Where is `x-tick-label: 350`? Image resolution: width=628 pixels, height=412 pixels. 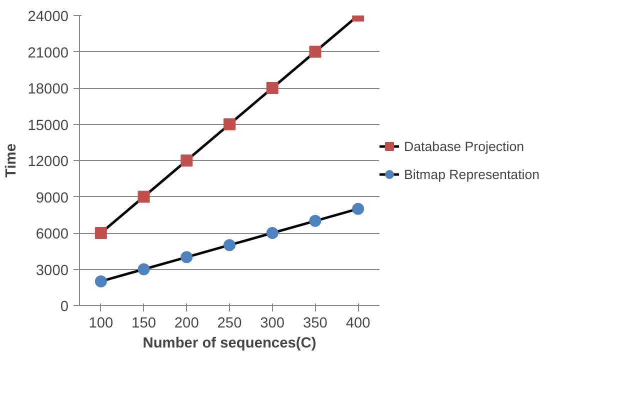 x-tick-label: 350 is located at coordinates (315, 324).